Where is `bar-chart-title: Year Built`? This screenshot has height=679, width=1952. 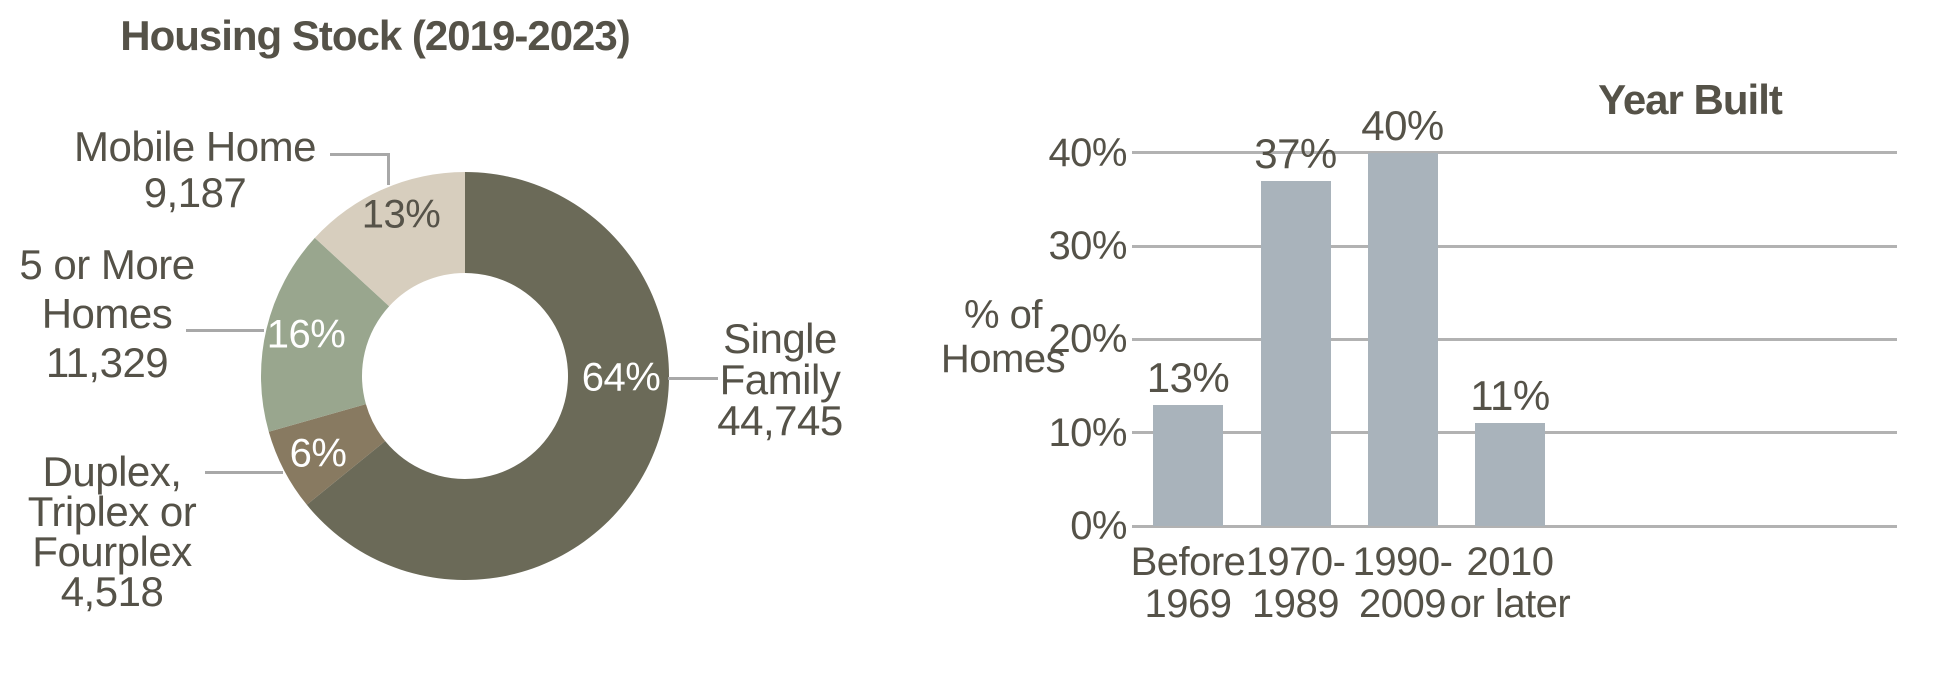 bar-chart-title: Year Built is located at coordinates (1690, 99).